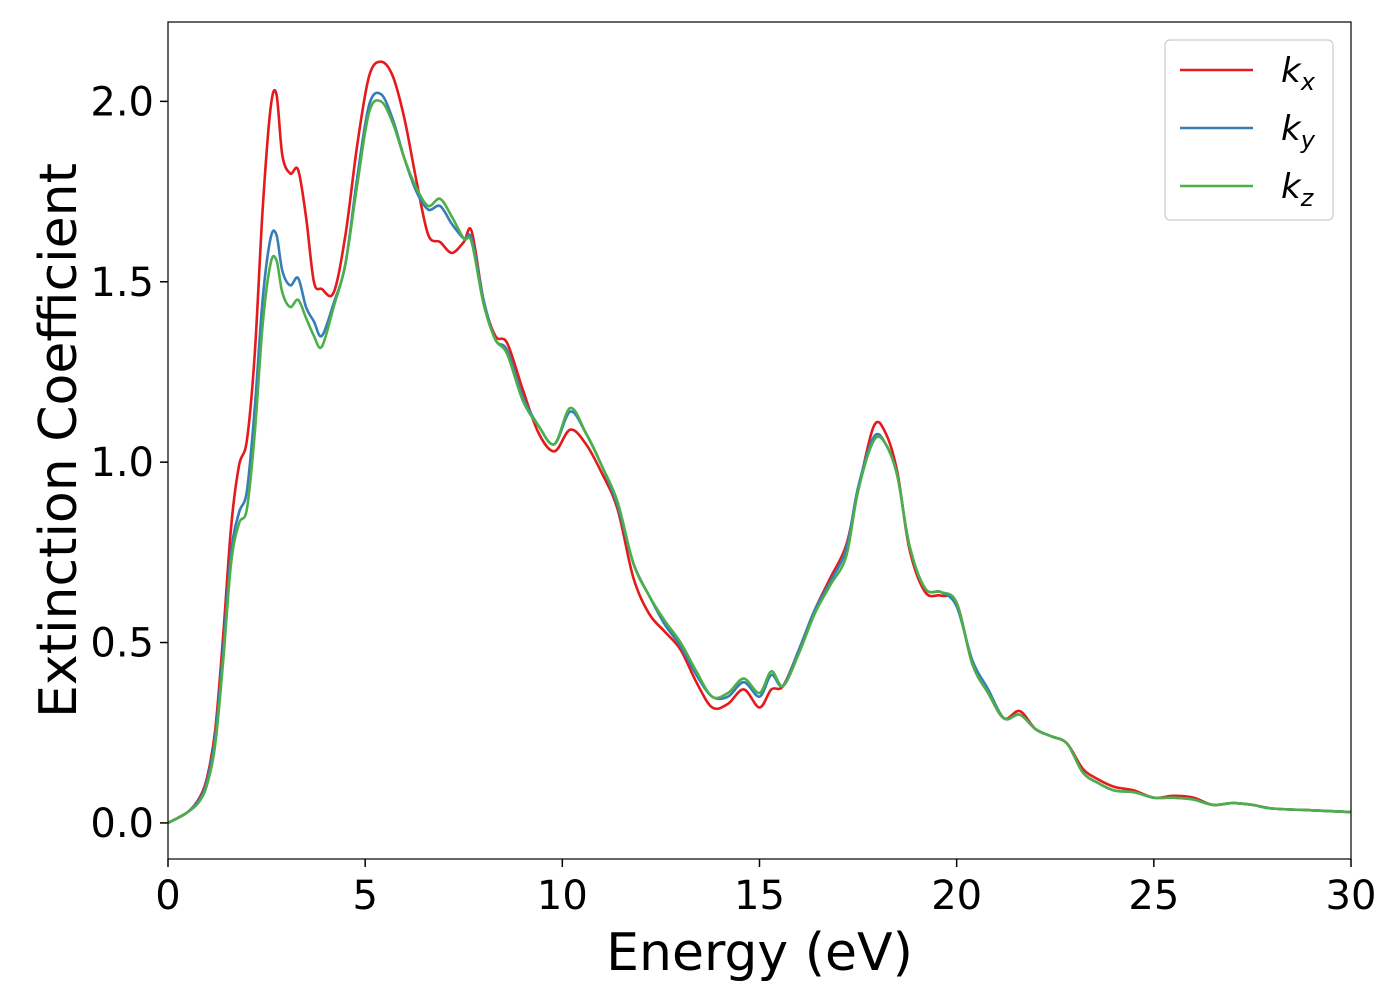  I want to click on legend-label: ky, so click(1298, 131).